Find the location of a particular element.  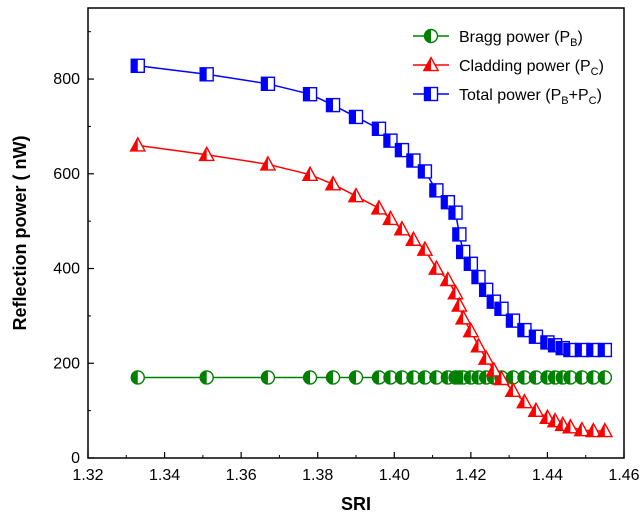

x-tick-label: 1.42 is located at coordinates (470, 475).